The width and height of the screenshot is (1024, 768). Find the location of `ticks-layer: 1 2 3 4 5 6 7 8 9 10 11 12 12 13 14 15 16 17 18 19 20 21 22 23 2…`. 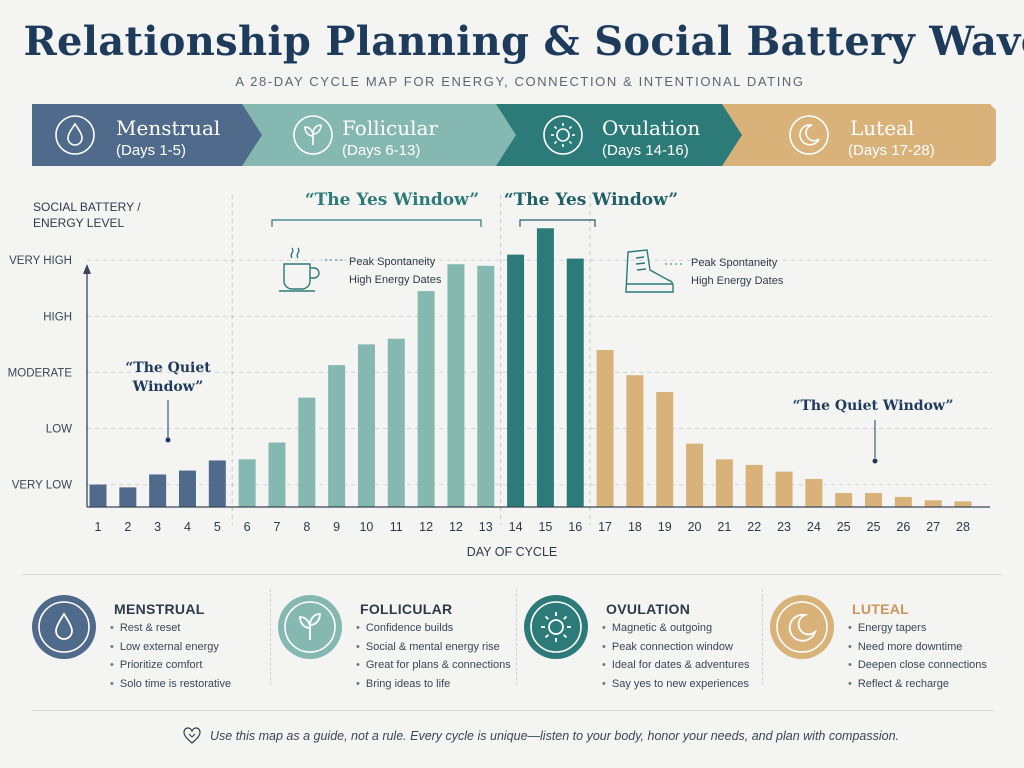

ticks-layer: 1 2 3 4 5 6 7 8 9 10 11 12 12 13 14 15 16 17 18 19 20 21 22 23 2… is located at coordinates (532, 527).